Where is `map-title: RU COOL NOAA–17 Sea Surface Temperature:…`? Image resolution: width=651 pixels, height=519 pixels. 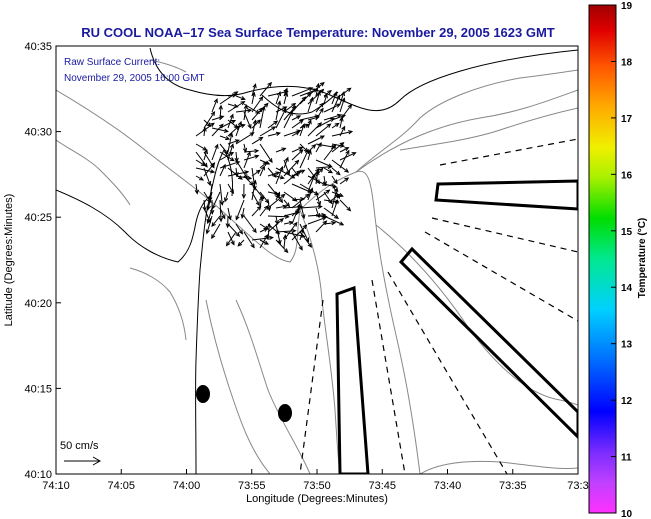
map-title: RU COOL NOAA–17 Sea Surface Temperature:… is located at coordinates (318, 32).